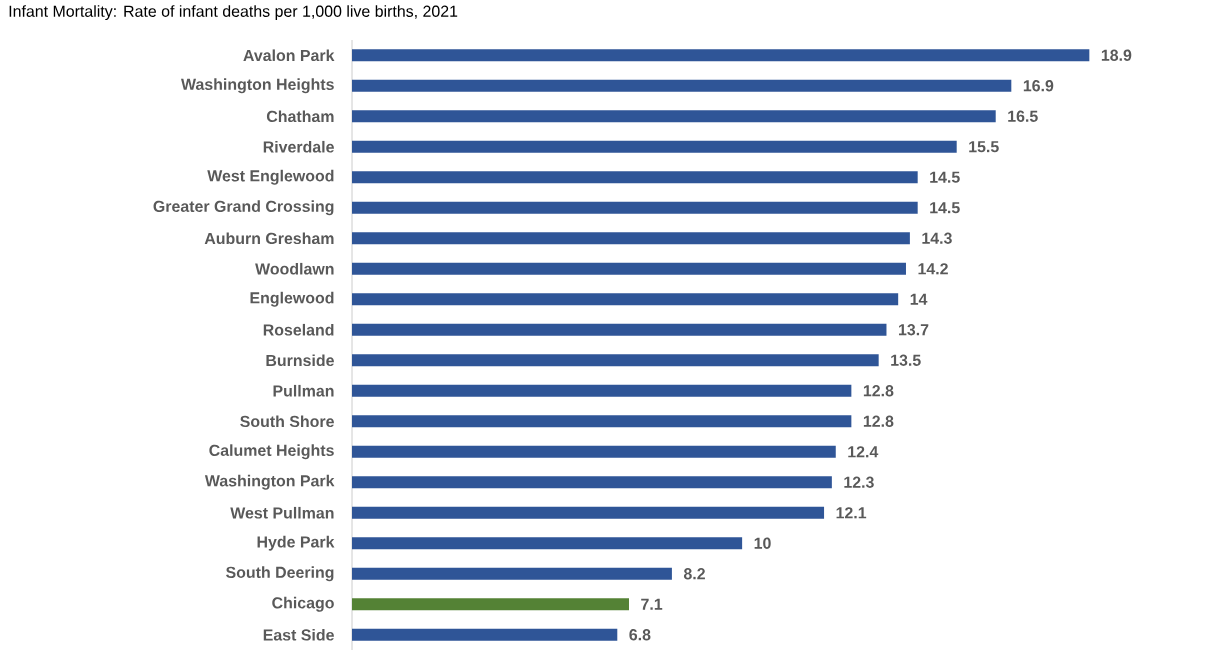 This screenshot has width=1217, height=671. I want to click on y-tick-label: Washington Heights, so click(257, 86).